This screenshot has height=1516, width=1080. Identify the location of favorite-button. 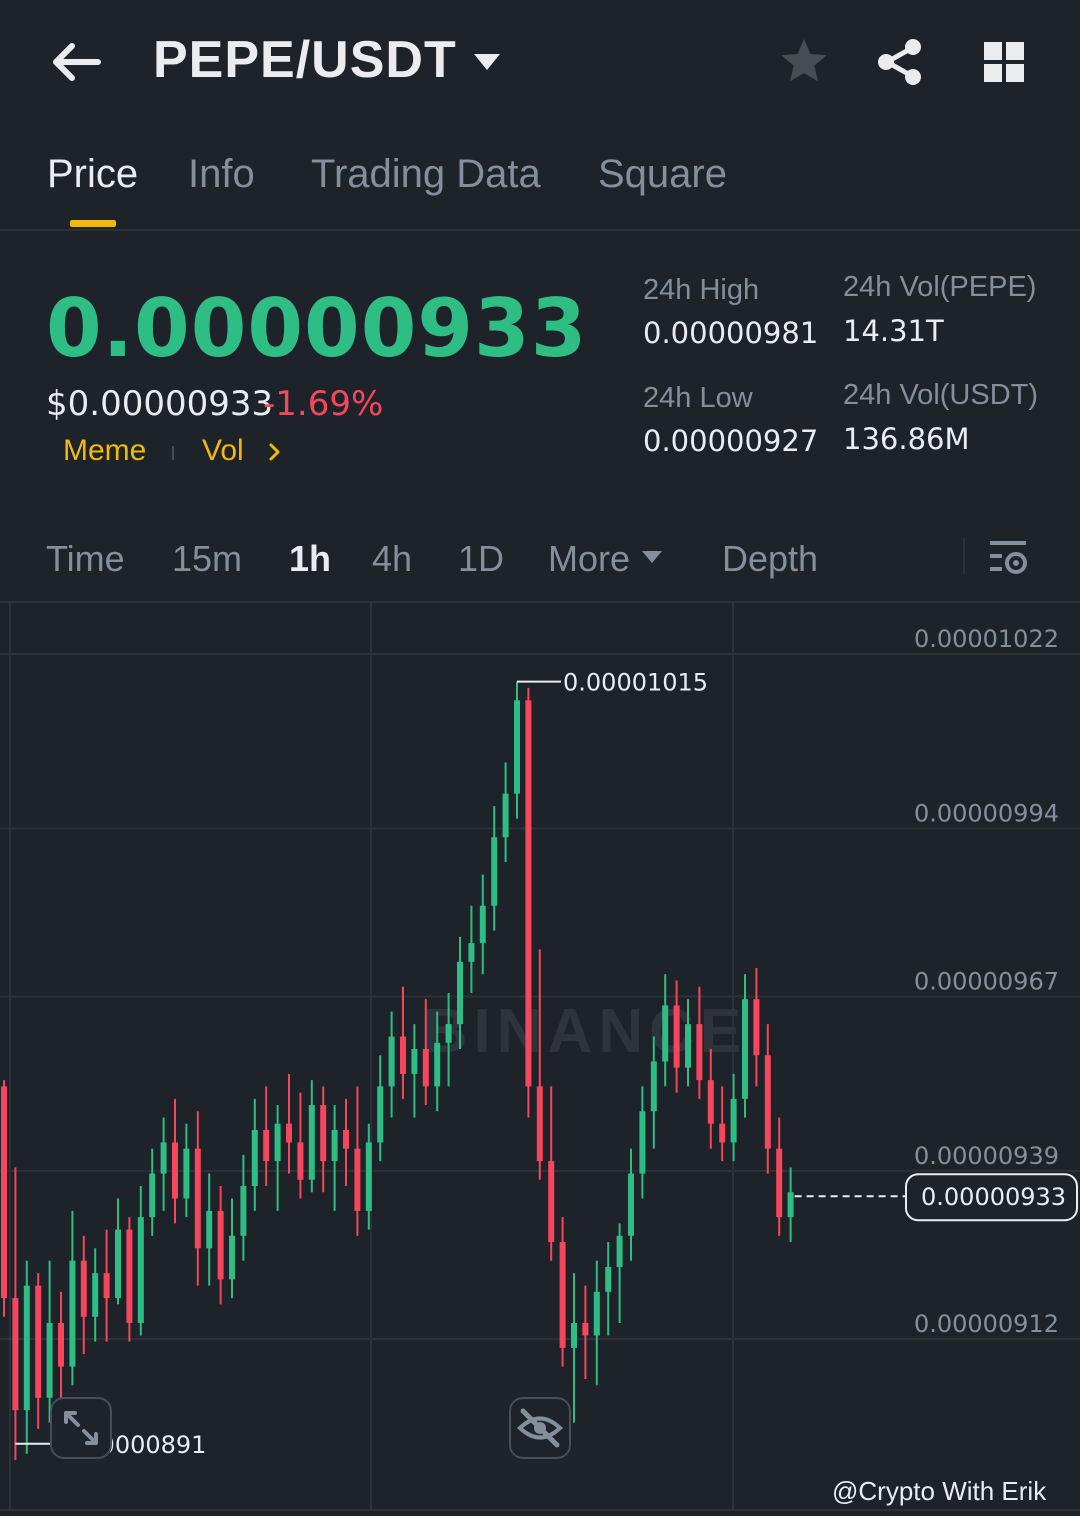
(804, 62).